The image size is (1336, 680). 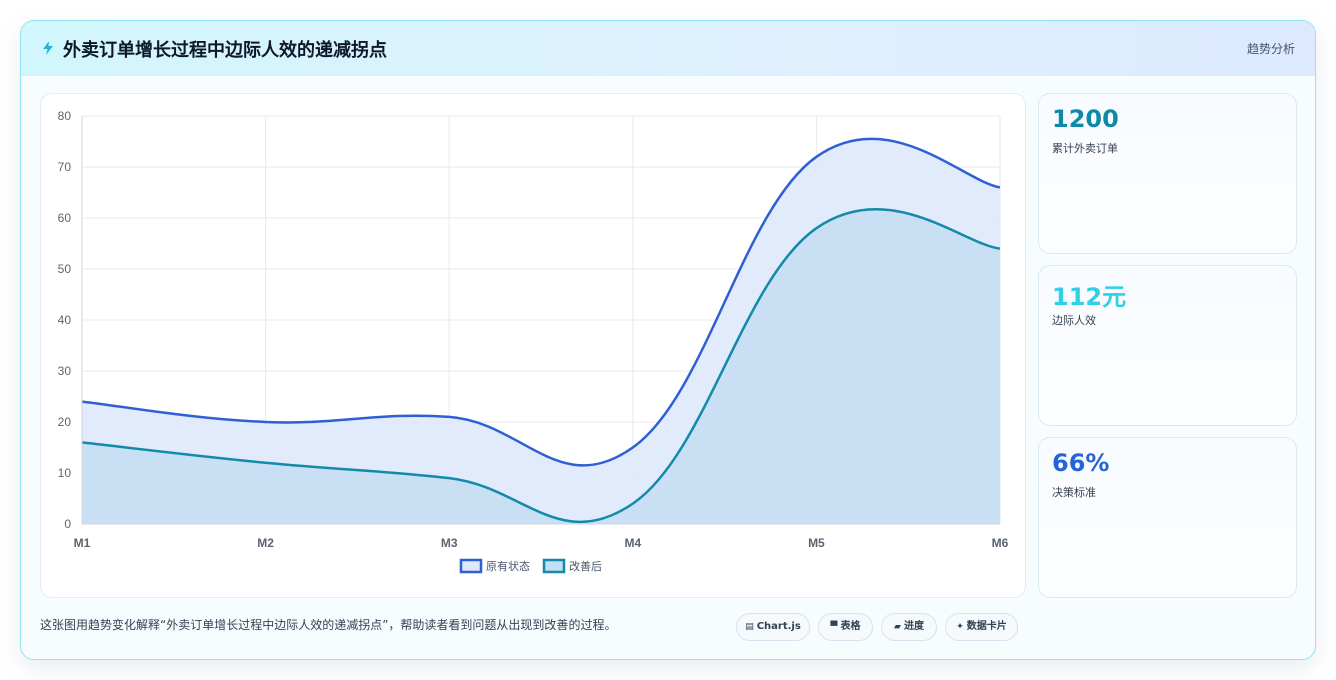 I want to click on lightning-icon, so click(x=48, y=48).